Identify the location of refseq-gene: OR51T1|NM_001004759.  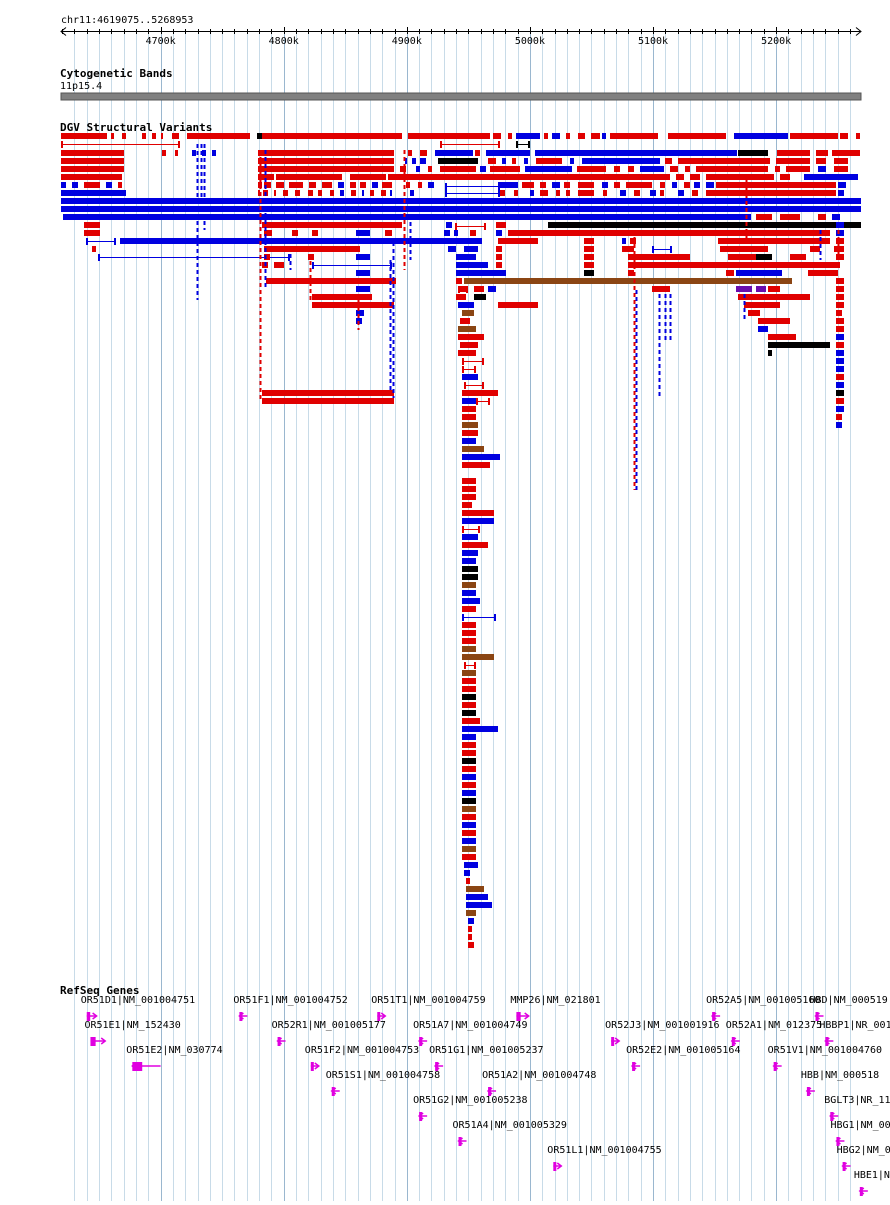
(428, 1008).